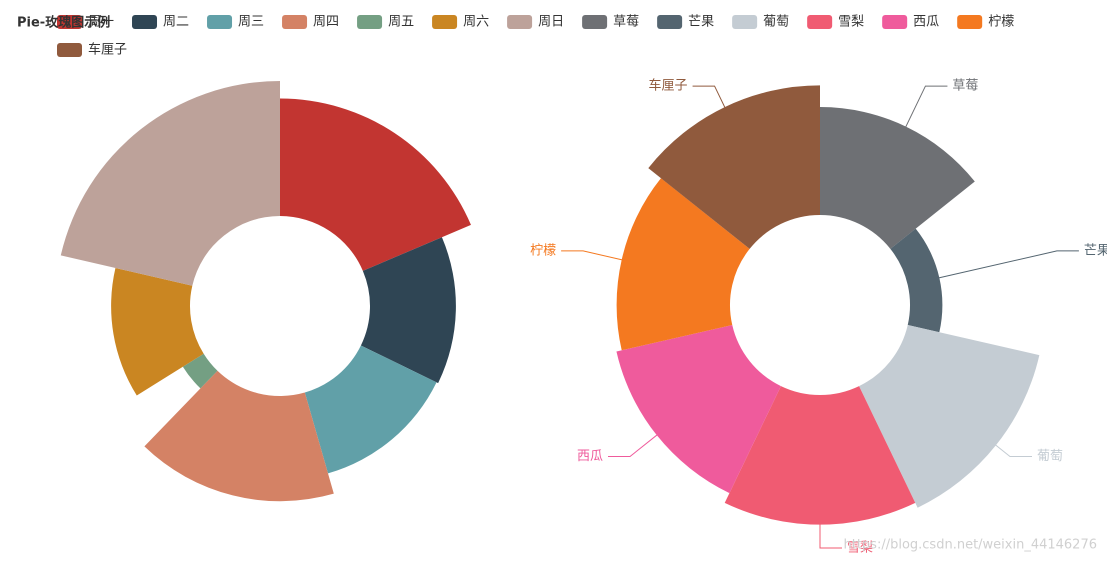 The image size is (1107, 563). What do you see at coordinates (851, 22) in the screenshot?
I see `legend-label: 雪梨` at bounding box center [851, 22].